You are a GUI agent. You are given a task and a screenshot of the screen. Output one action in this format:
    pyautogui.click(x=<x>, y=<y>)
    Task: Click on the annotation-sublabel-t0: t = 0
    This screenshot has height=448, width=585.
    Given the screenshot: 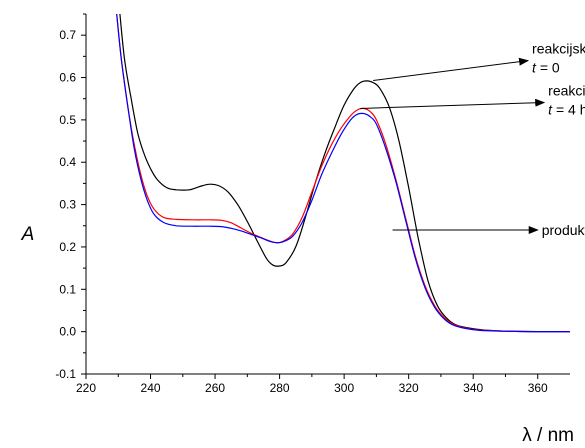 What is the action you would take?
    pyautogui.click(x=546, y=68)
    